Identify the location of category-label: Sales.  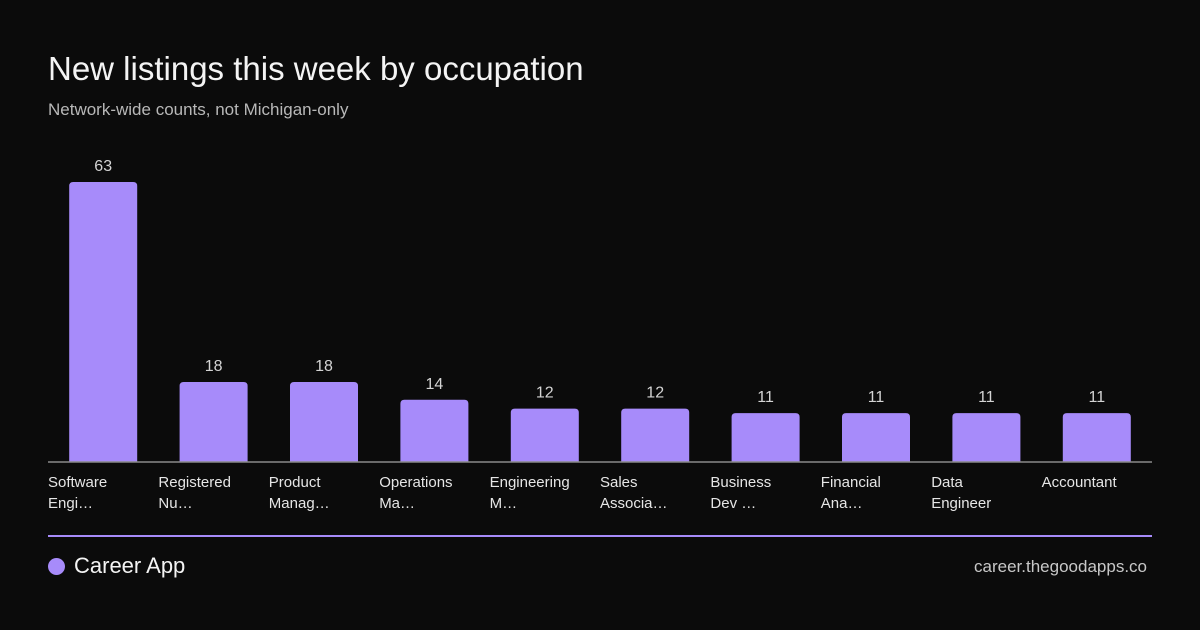
(619, 482).